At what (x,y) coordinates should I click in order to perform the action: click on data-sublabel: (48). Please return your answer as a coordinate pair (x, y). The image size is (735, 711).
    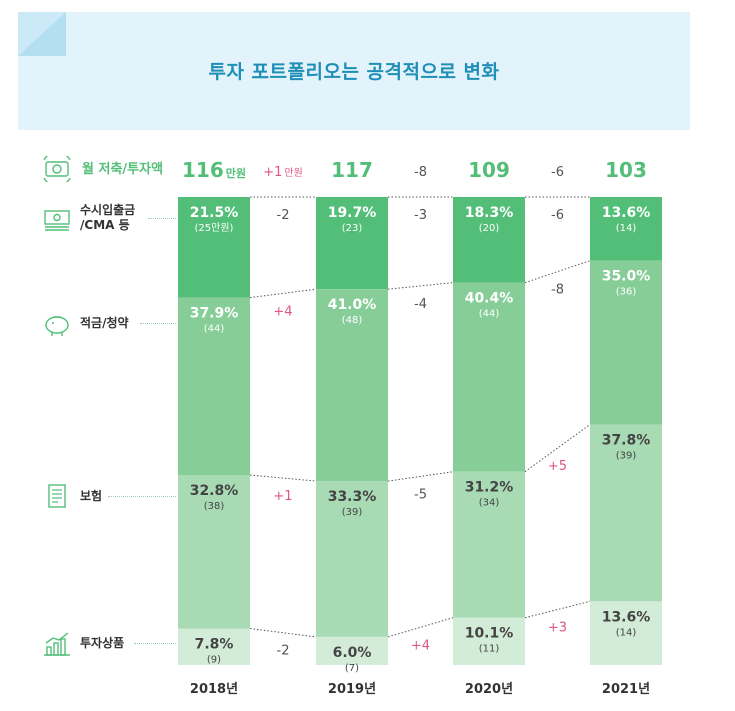
    Looking at the image, I should click on (352, 320).